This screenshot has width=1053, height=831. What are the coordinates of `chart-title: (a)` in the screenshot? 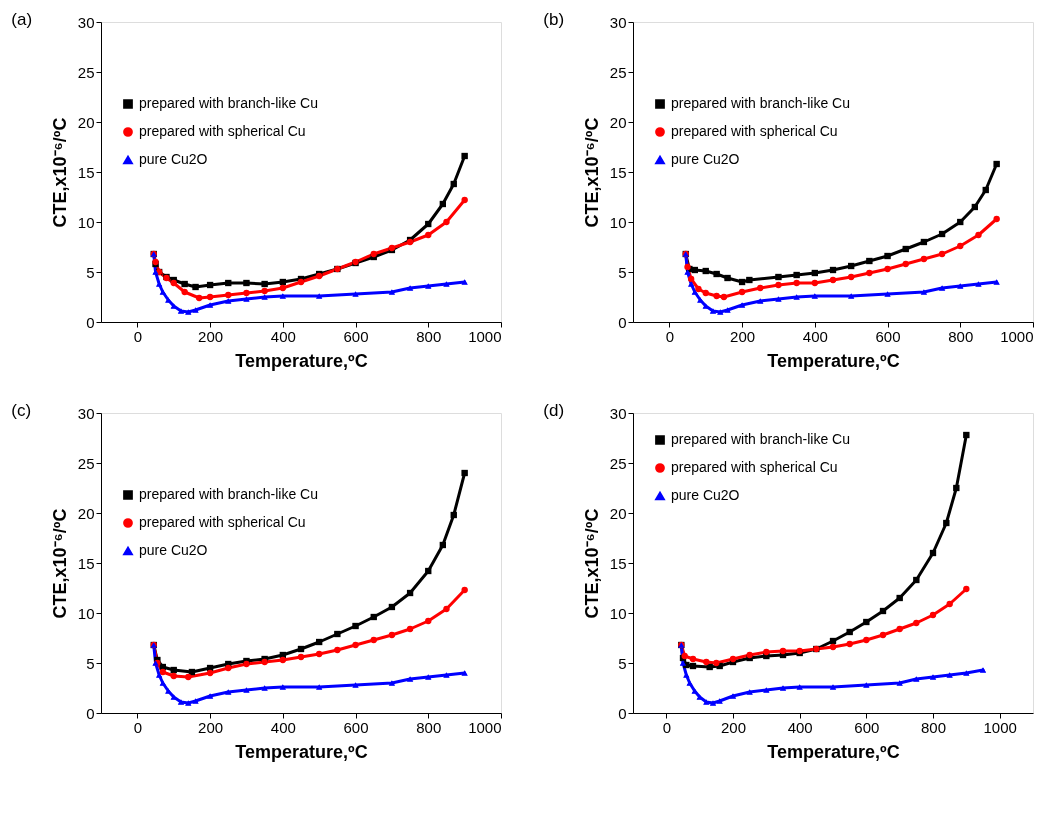 It's located at (22, 19).